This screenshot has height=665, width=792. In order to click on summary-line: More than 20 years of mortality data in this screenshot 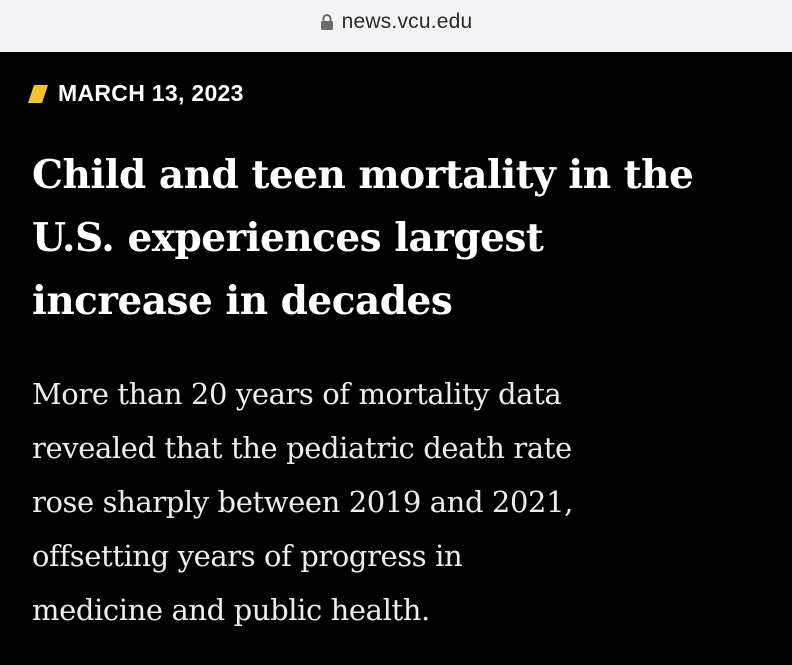, I will do `click(297, 394)`.